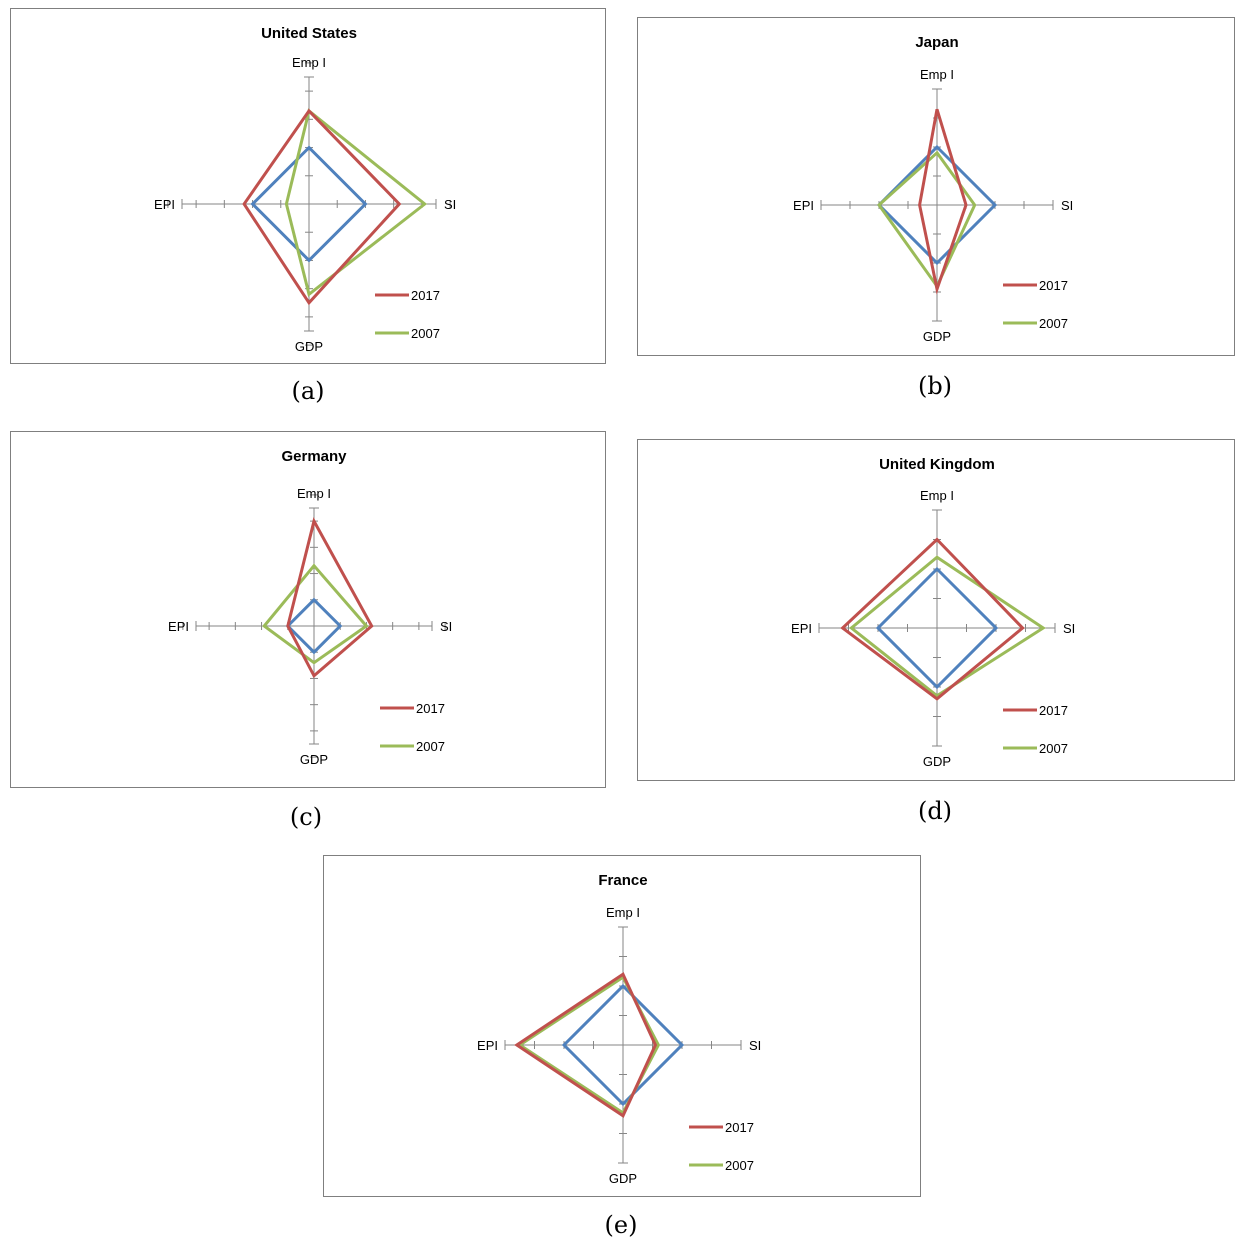 This screenshot has height=1243, width=1235. What do you see at coordinates (937, 464) in the screenshot?
I see `chart-title: United Kingdom` at bounding box center [937, 464].